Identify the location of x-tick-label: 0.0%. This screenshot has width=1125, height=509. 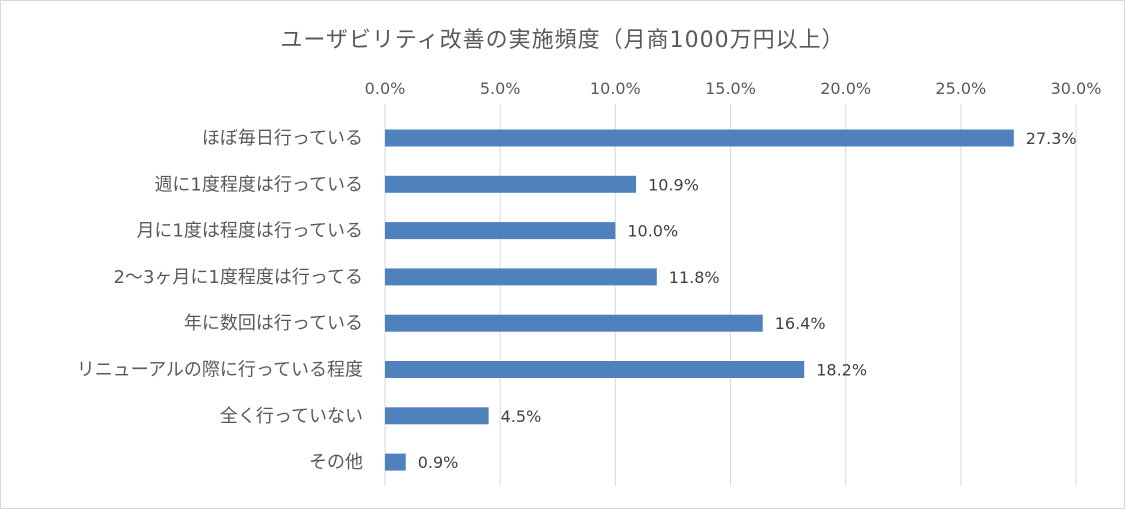
(385, 88).